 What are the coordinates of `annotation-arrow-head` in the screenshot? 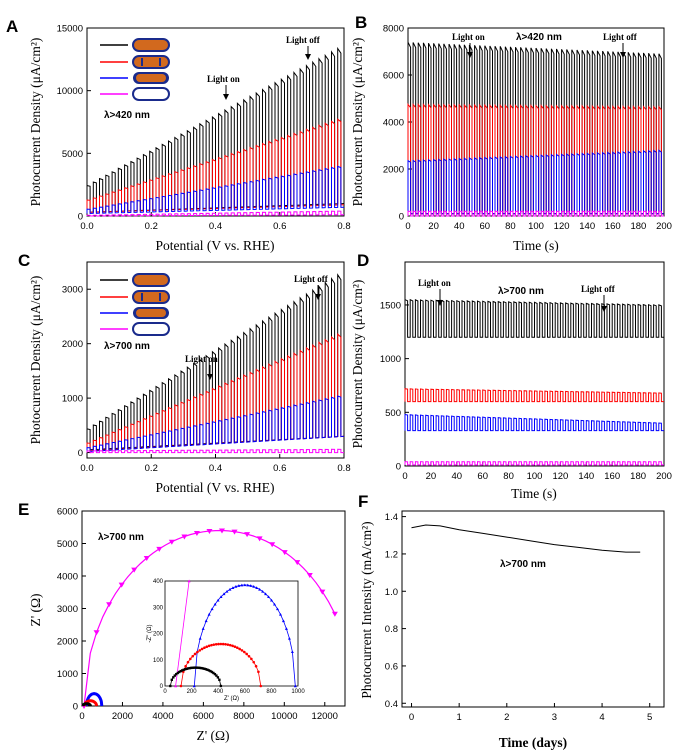 It's located at (308, 57).